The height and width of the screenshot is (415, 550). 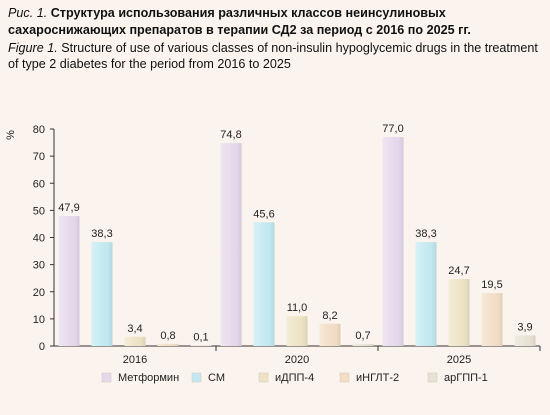 What do you see at coordinates (68, 208) in the screenshot?
I see `bar-value-label: 47,9` at bounding box center [68, 208].